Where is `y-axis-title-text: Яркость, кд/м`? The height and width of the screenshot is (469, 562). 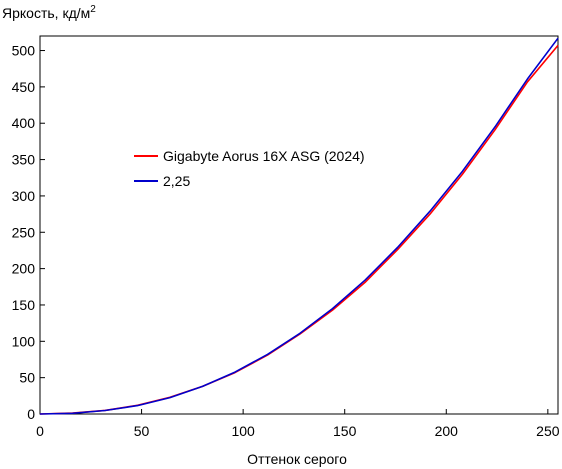
y-axis-title-text: Яркость, кд/м is located at coordinates (46, 13).